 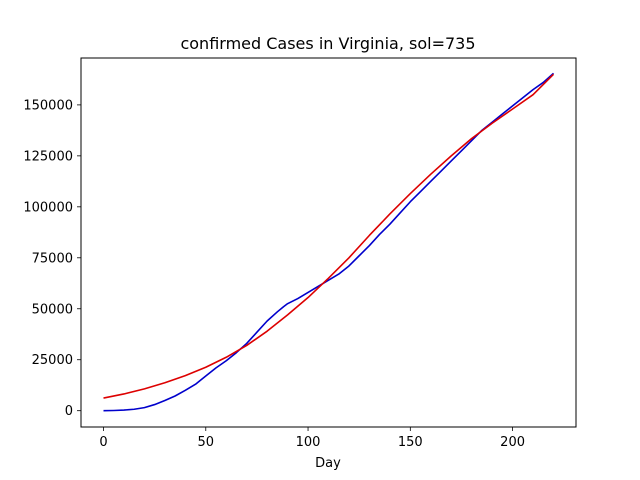 I want to click on x-tick-label: 50, so click(x=205, y=442).